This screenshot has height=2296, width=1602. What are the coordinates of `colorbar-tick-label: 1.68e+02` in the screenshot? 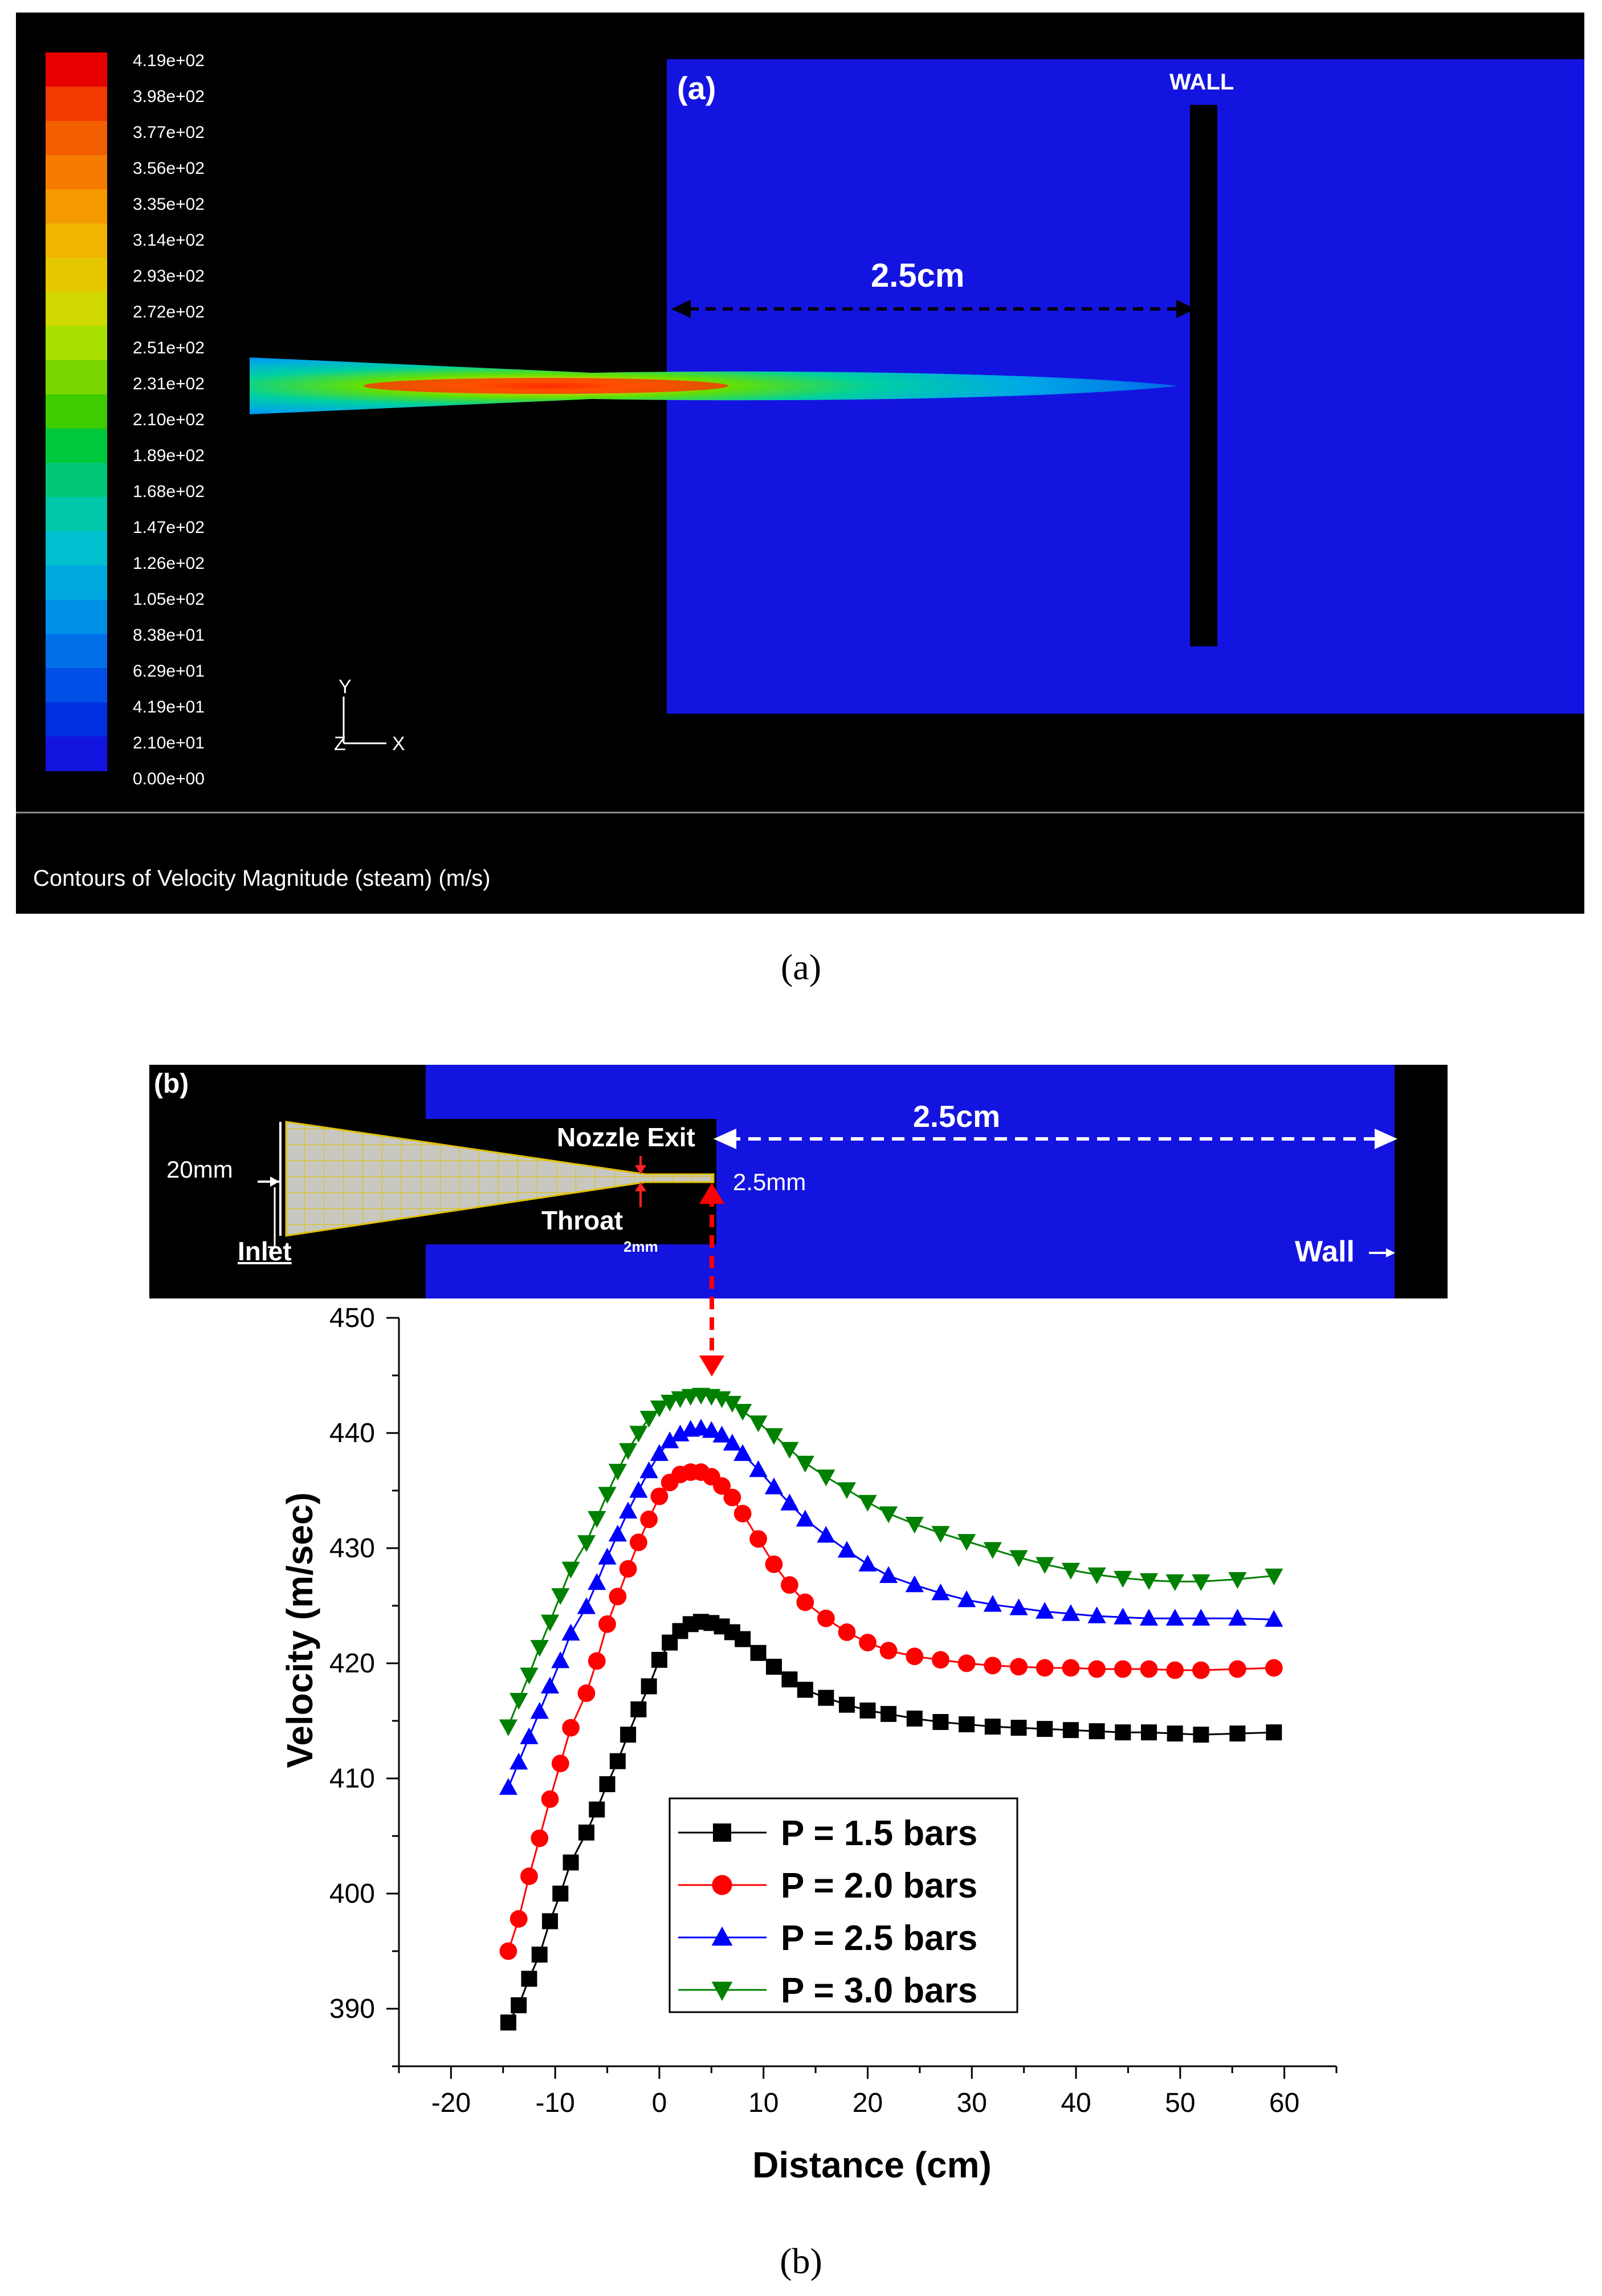 It's located at (169, 491).